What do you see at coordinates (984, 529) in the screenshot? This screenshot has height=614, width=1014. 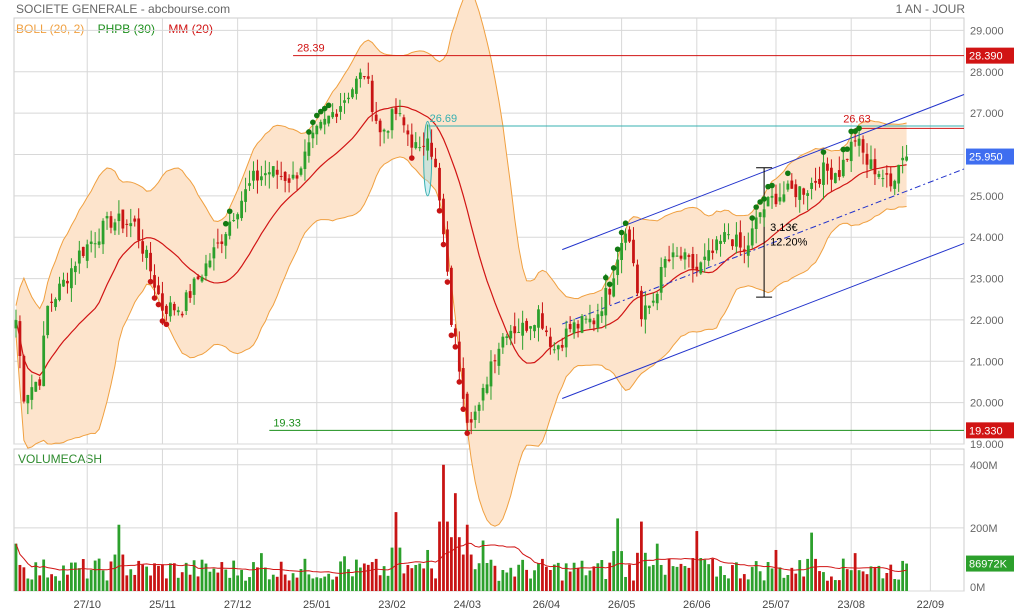 I see `volume-tick-label: 200M` at bounding box center [984, 529].